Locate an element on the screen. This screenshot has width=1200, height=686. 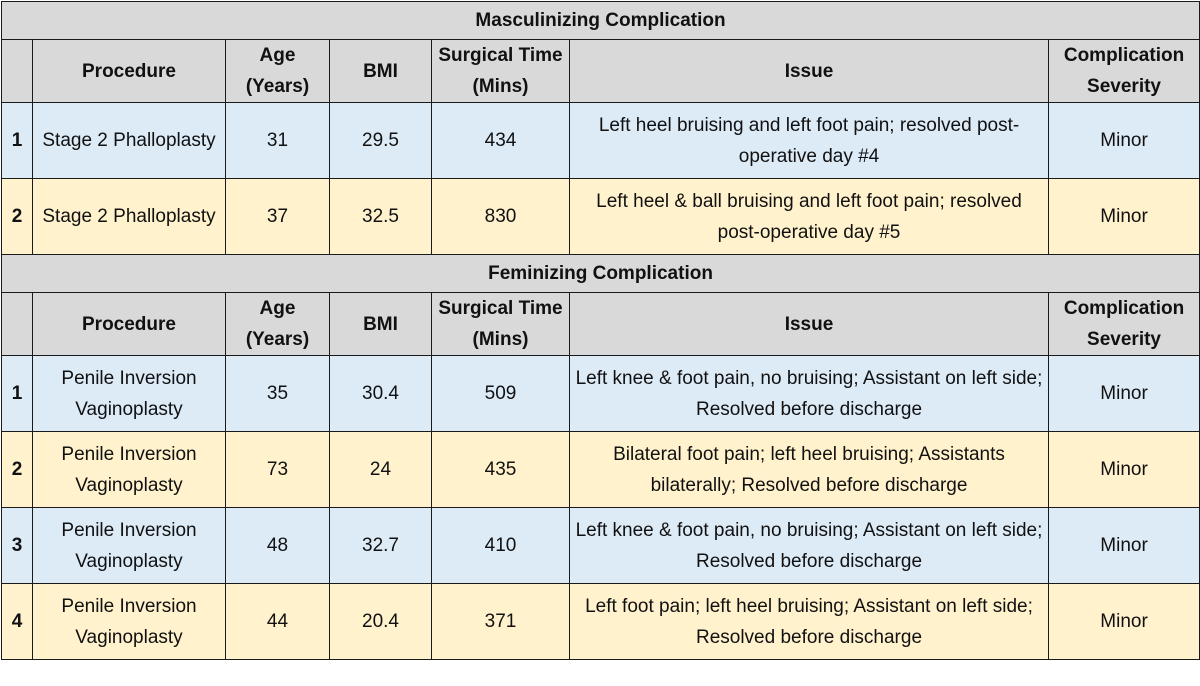
bmi-cell: 24 is located at coordinates (380, 469).